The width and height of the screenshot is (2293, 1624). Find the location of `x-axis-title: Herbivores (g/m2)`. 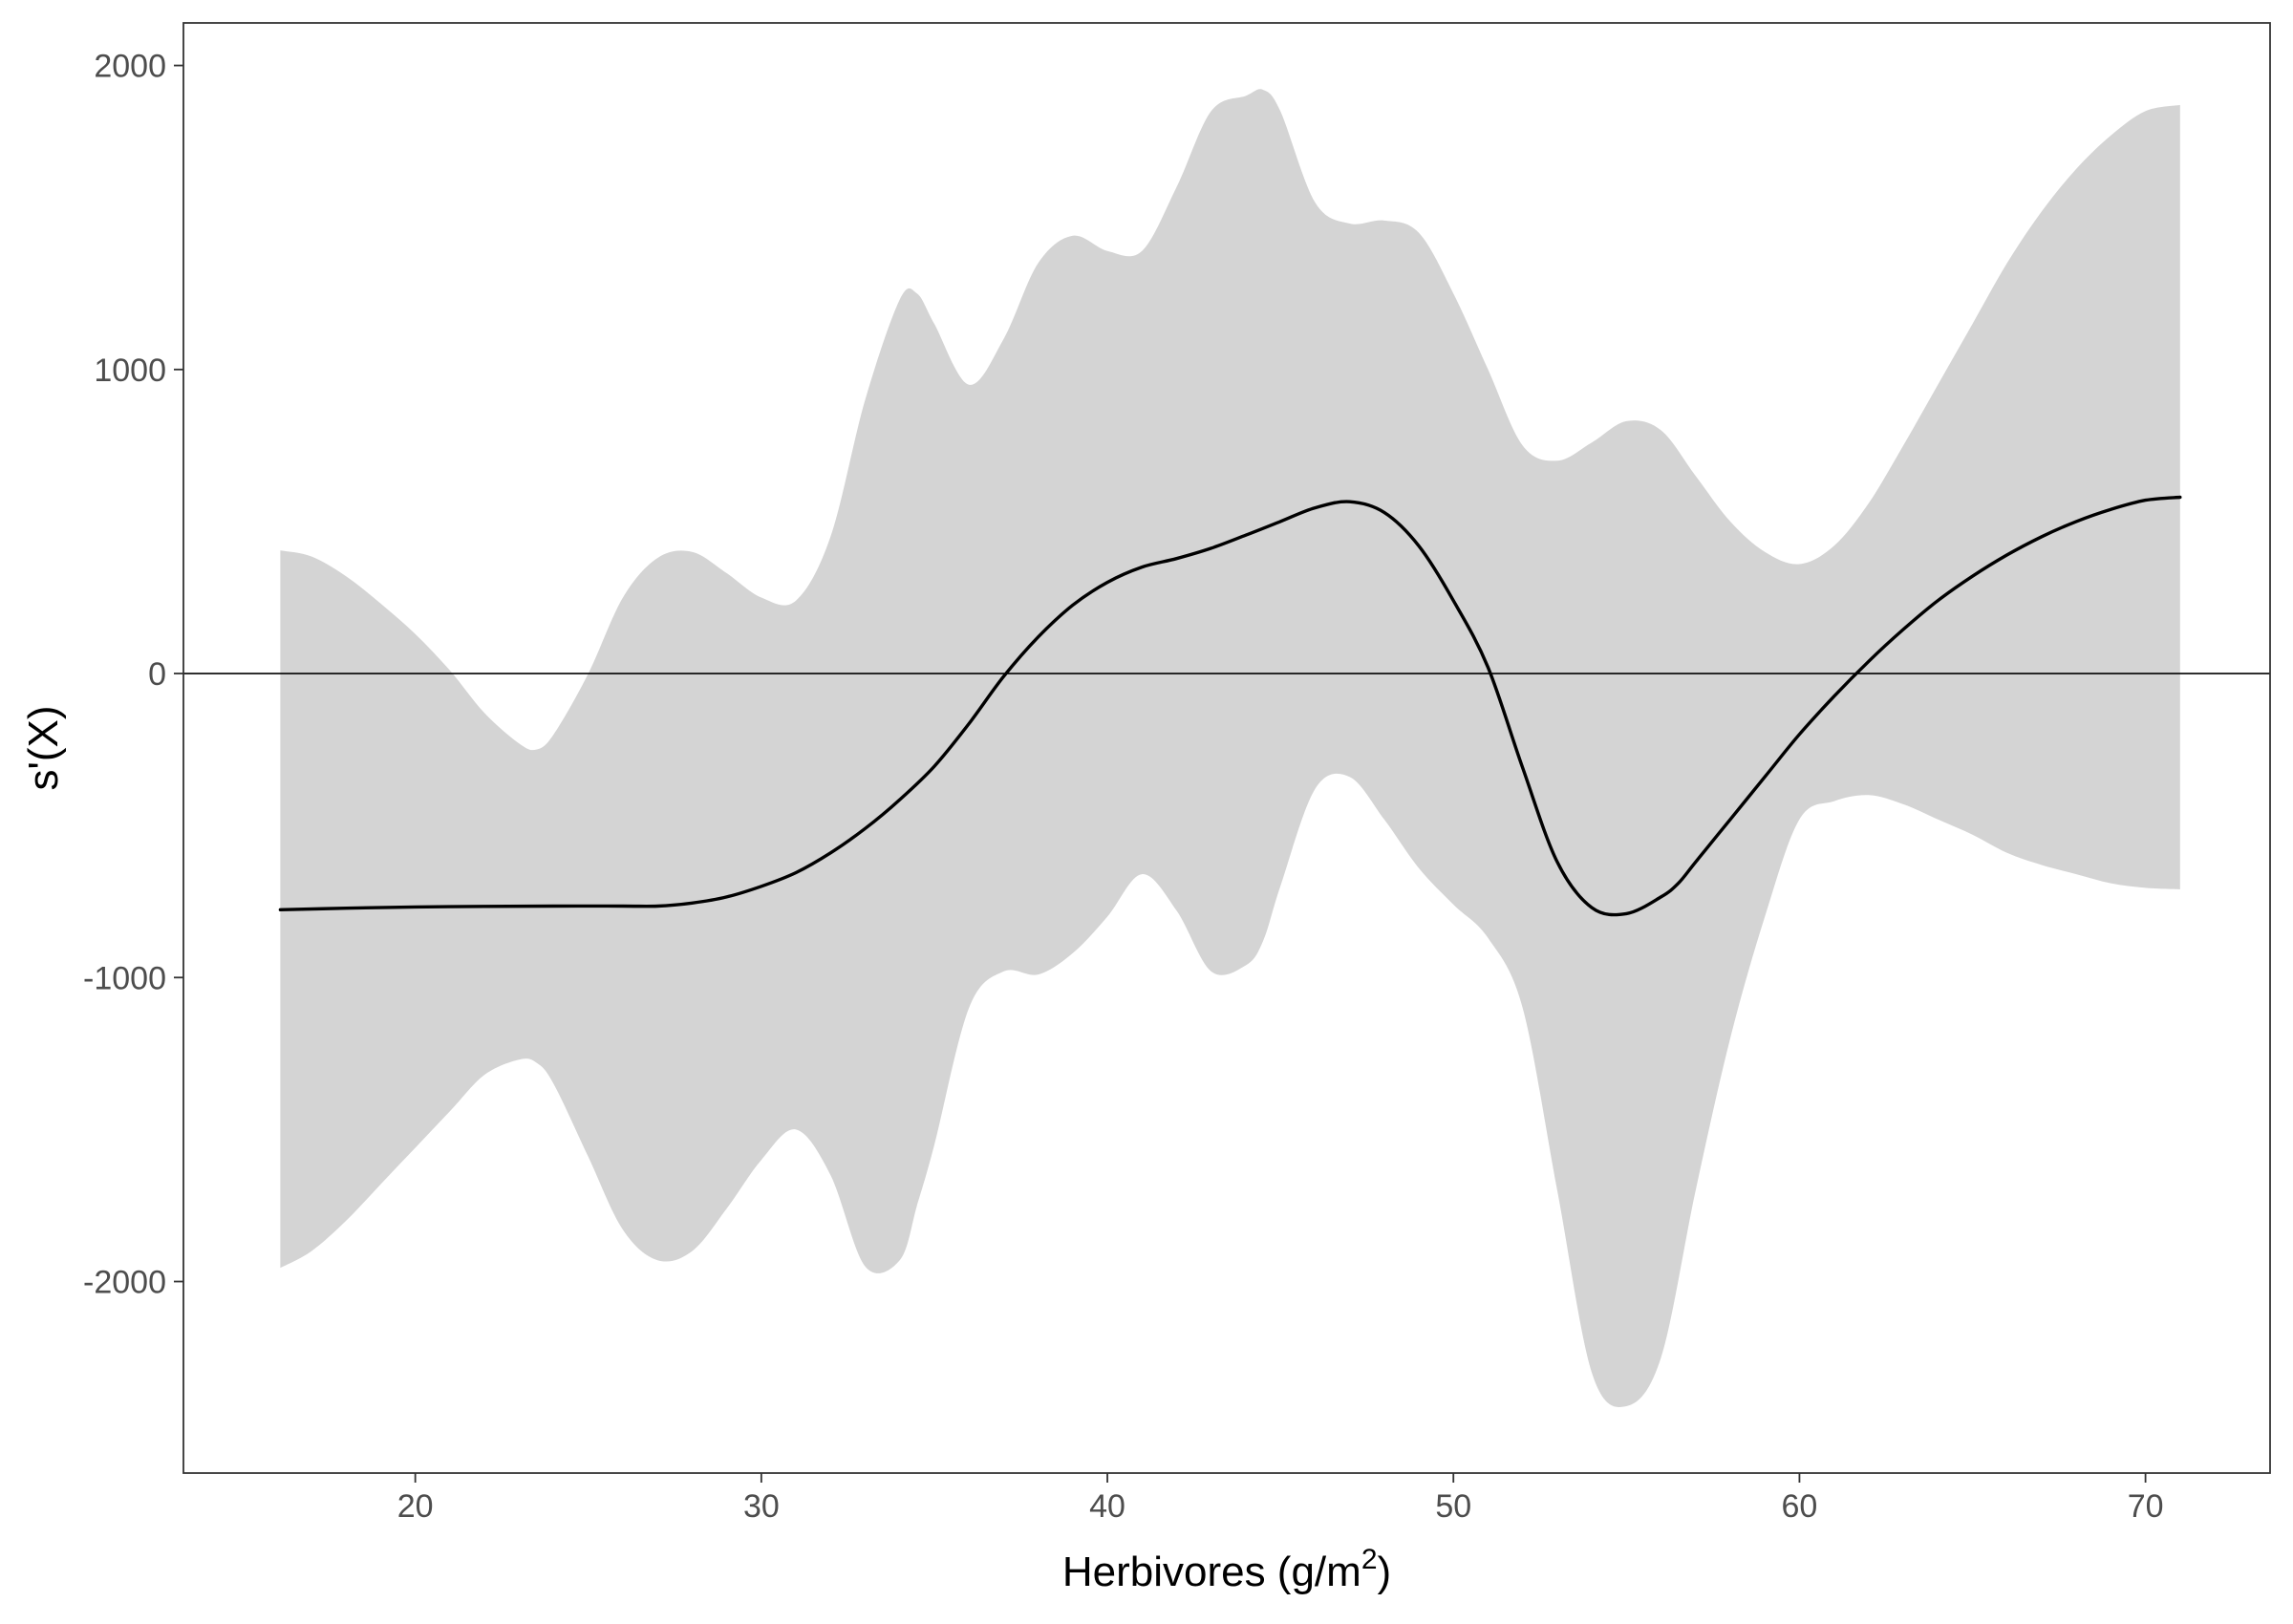

x-axis-title: Herbivores (g/m2) is located at coordinates (1226, 1570).